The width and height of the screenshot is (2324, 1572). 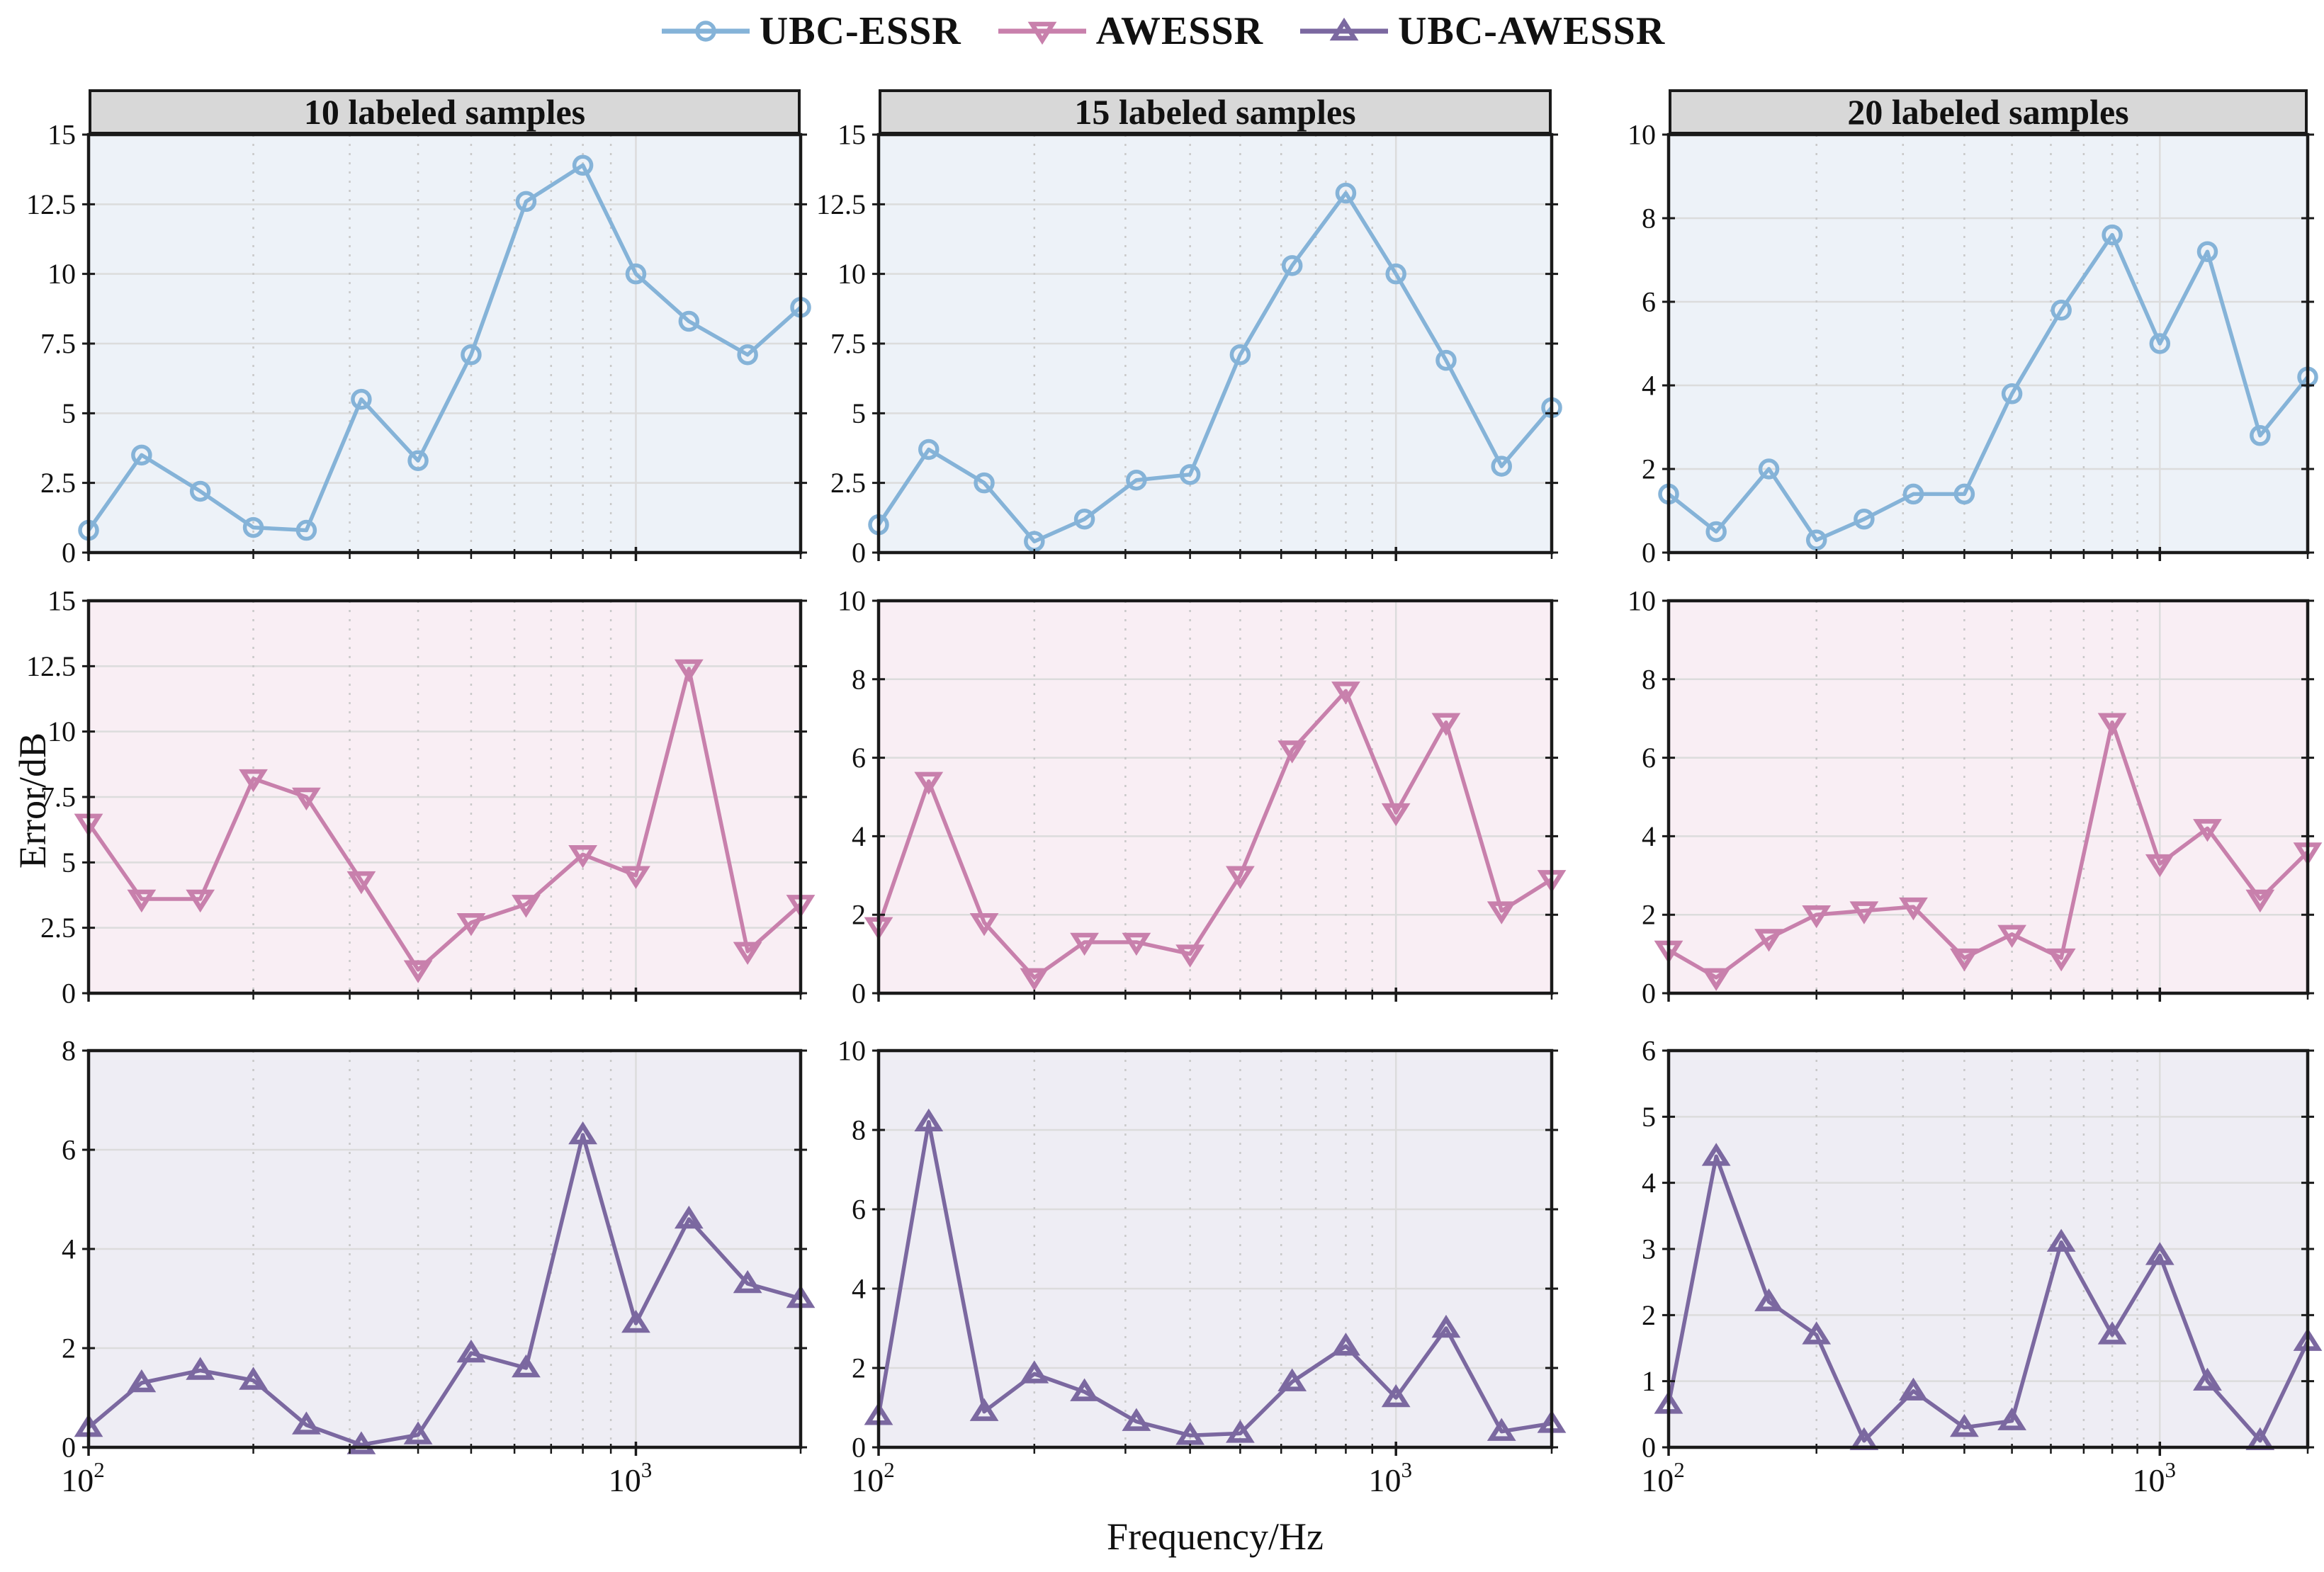 I want to click on legend-item-ubc-awessr: UBC-AWESSR, so click(x=1481, y=31).